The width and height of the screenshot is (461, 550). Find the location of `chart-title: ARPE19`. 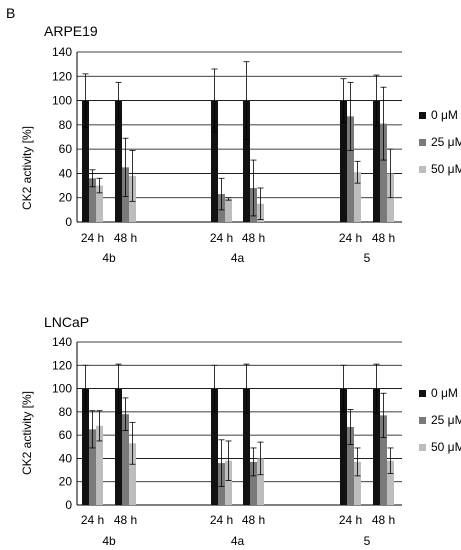

chart-title: ARPE19 is located at coordinates (71, 31).